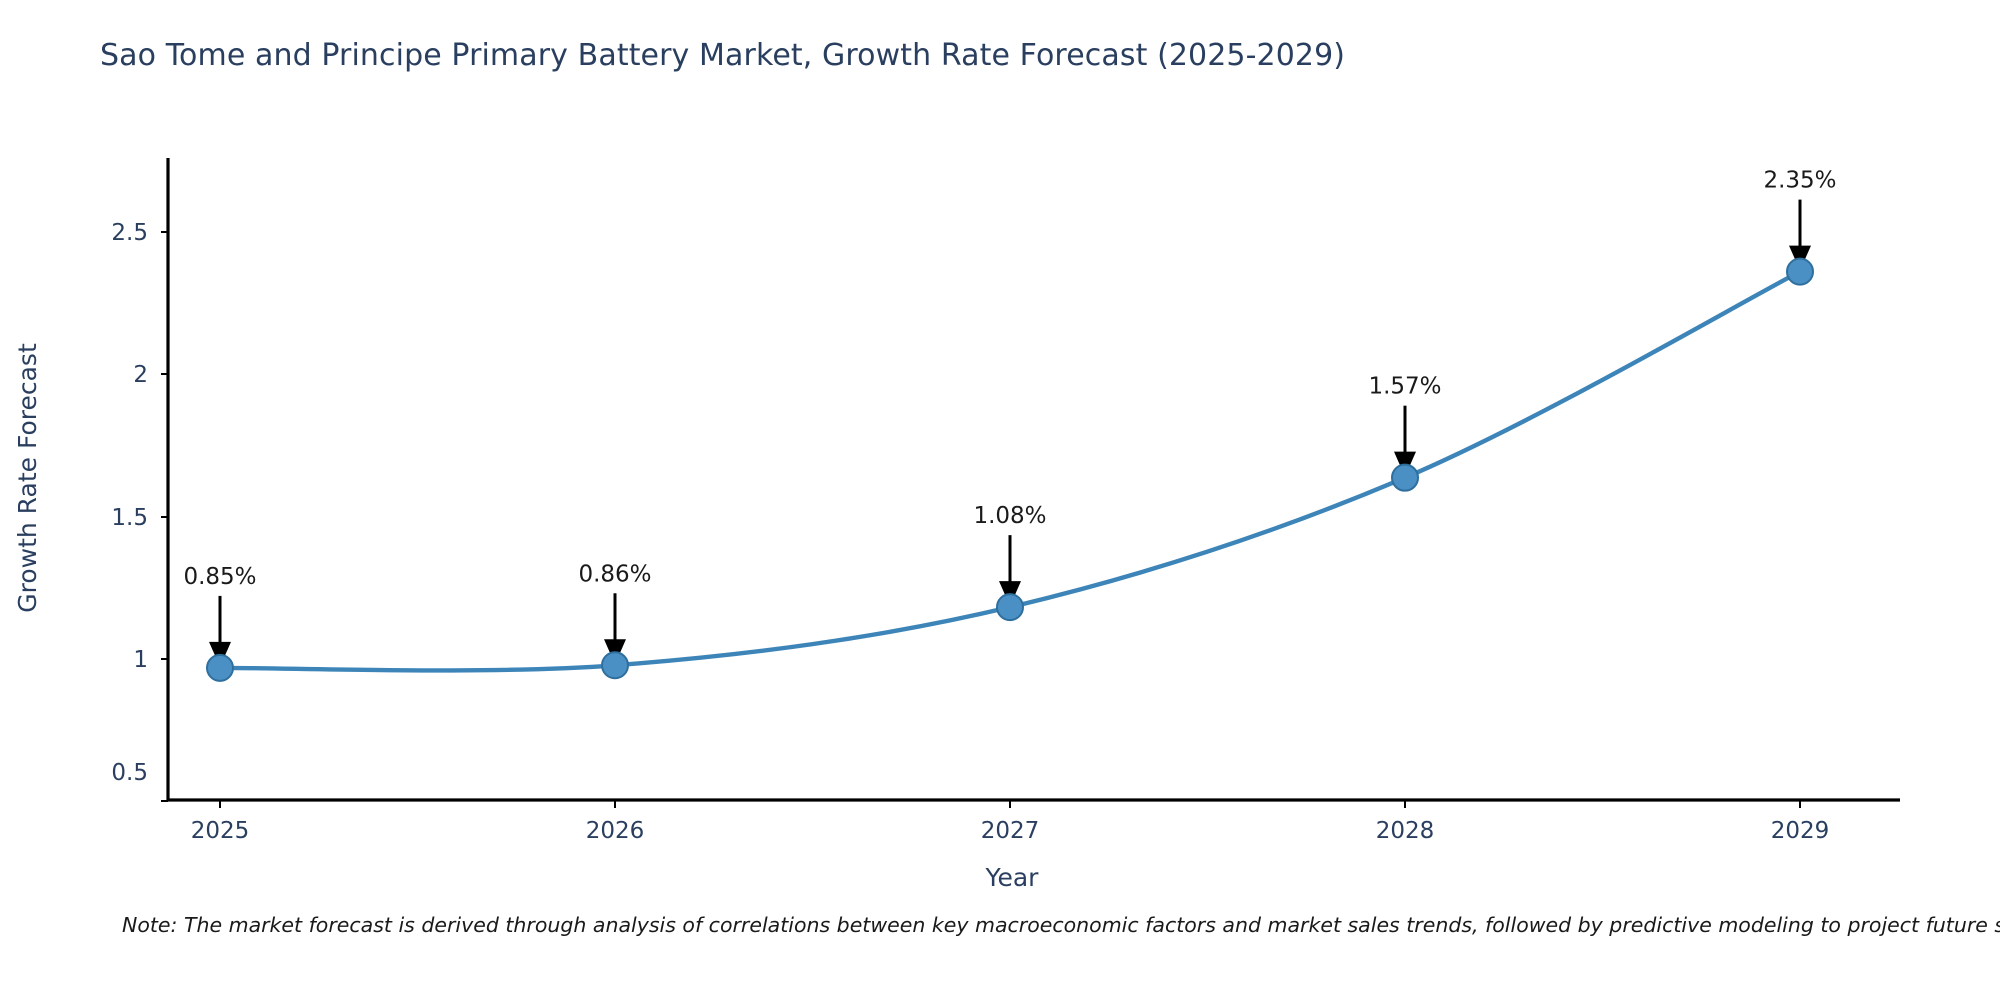 The height and width of the screenshot is (1000, 2000). Describe the element at coordinates (615, 831) in the screenshot. I see `x-tick-label-2026: 2026` at that location.